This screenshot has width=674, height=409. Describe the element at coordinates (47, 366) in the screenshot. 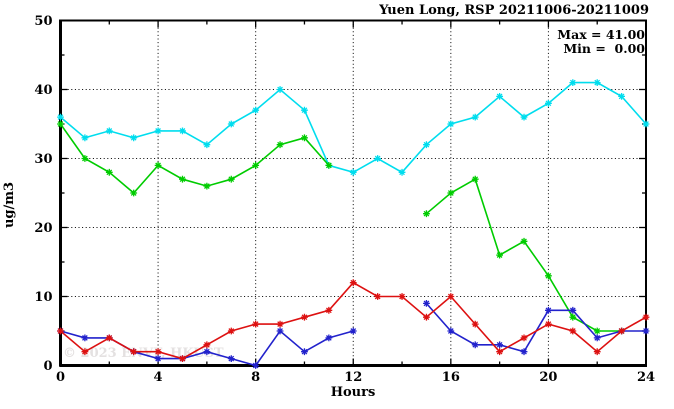

I see `y-tick-label: 0` at that location.